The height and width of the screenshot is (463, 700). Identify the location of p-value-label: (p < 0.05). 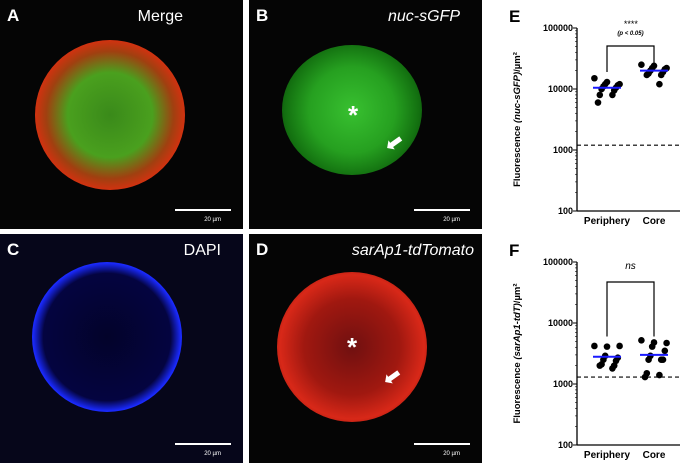
(630, 34).